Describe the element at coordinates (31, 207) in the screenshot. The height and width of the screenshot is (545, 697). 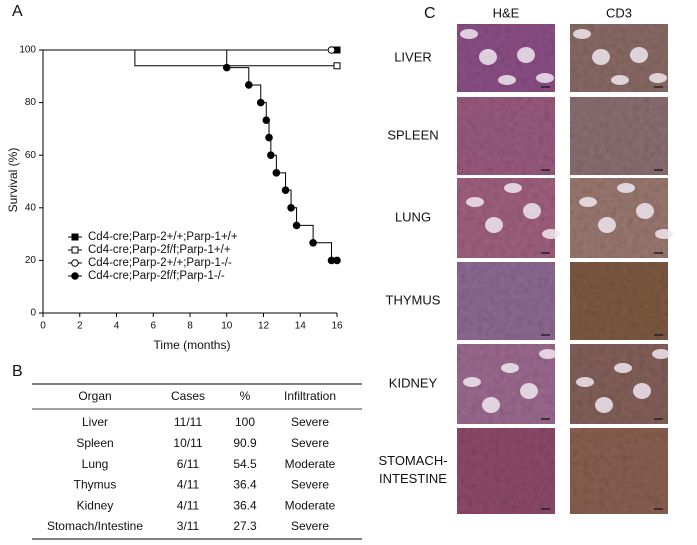
I see `y-tick-label: 40` at that location.